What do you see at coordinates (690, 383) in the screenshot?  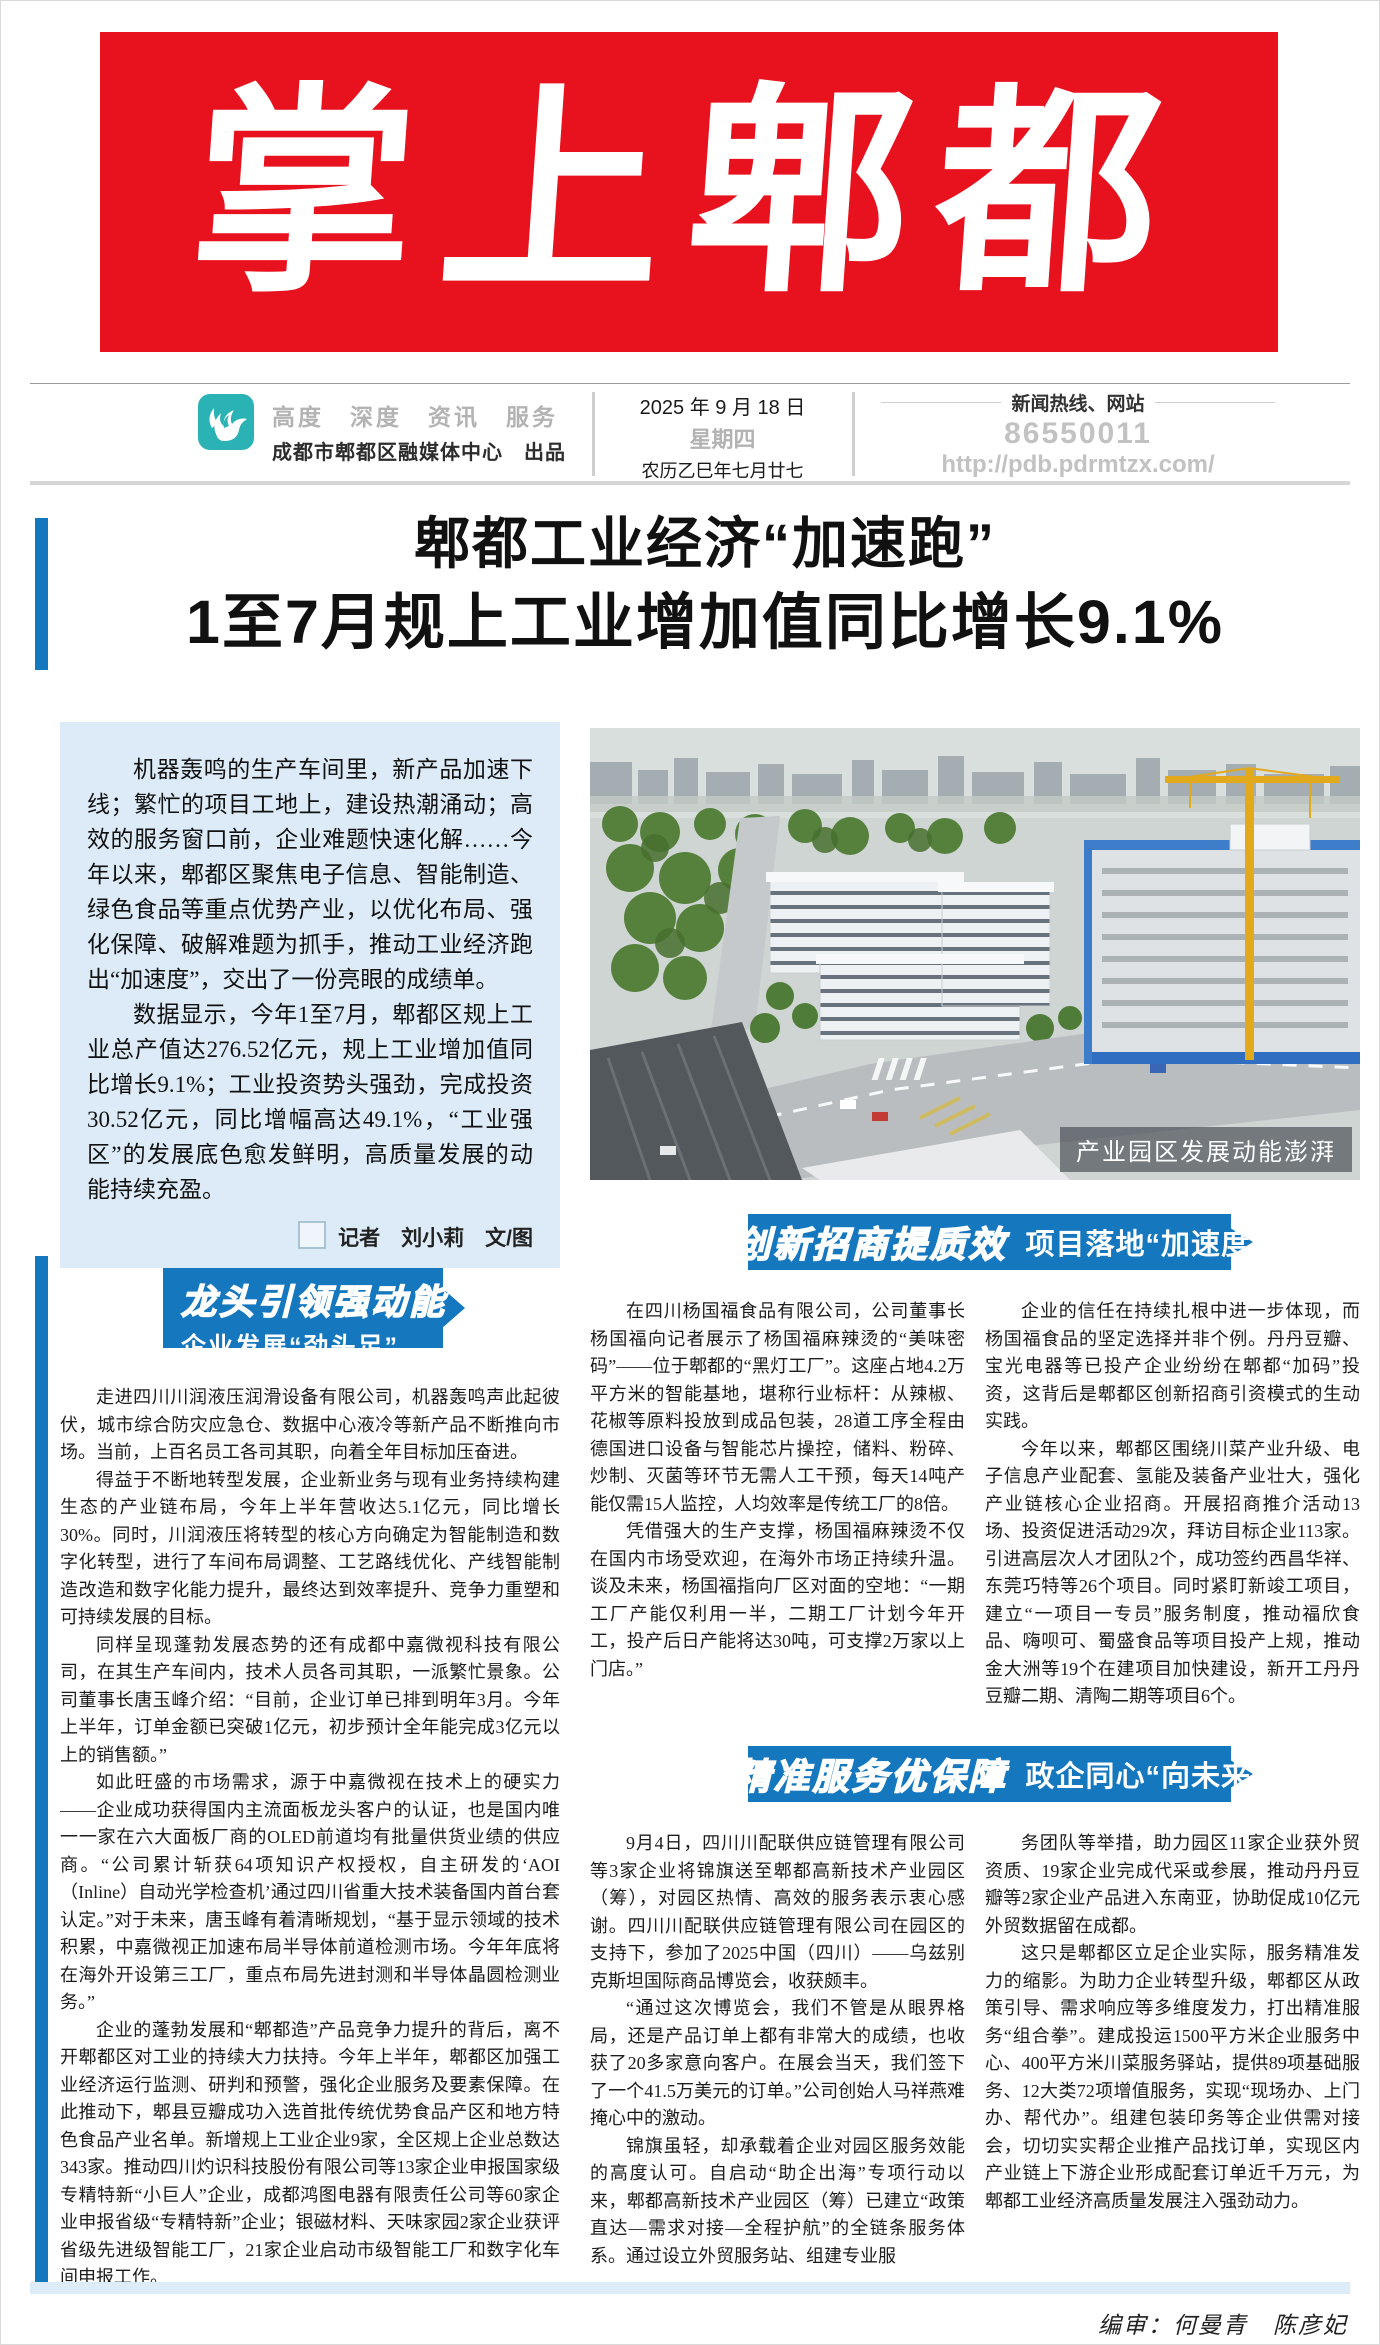 I see `infobar-top-rule` at bounding box center [690, 383].